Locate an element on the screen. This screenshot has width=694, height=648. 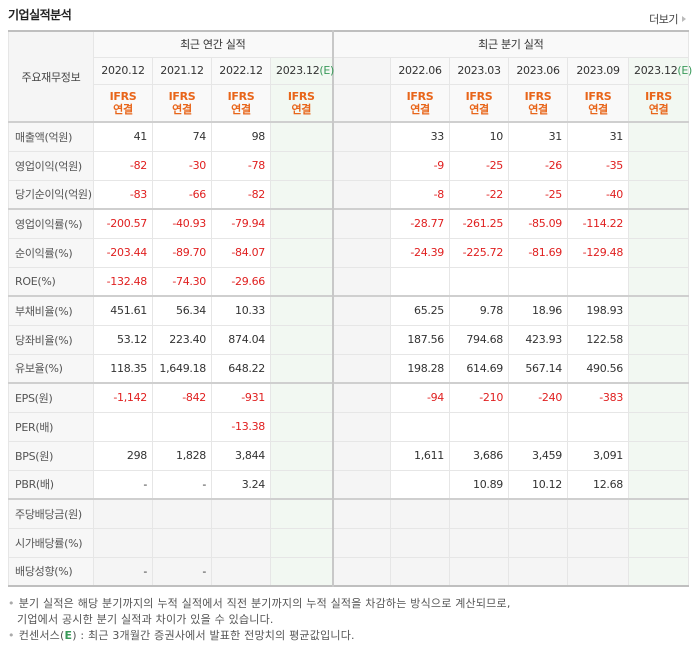
table-row: PBR(배) - -3.24 10.89 10.12 12.68 is located at coordinates (349, 484).